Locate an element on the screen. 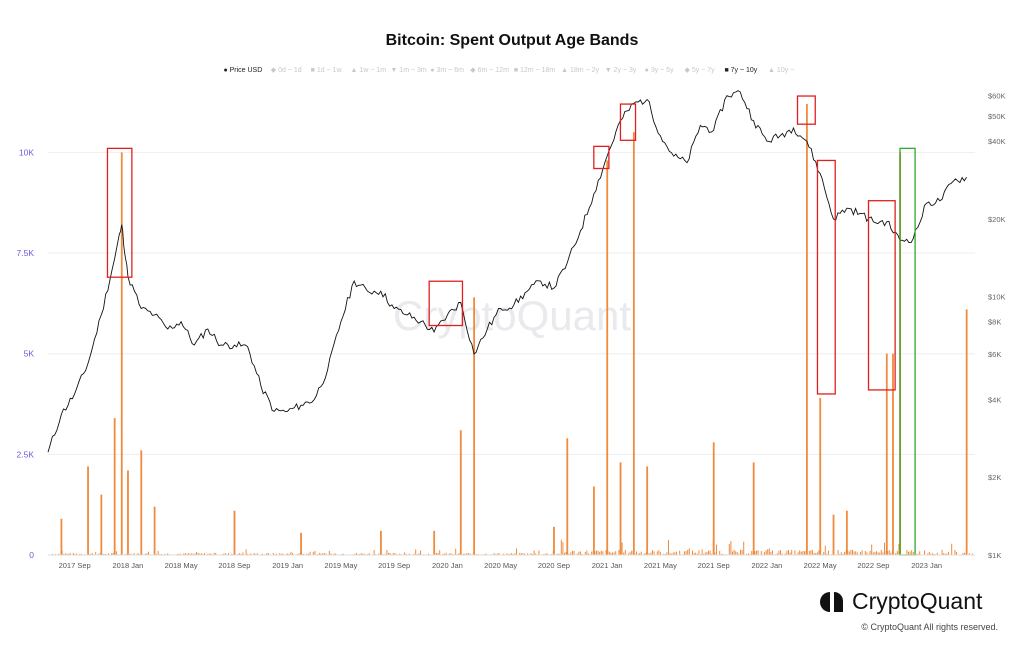 This screenshot has width=1024, height=645. chart-title: Bitcoin: Spent Output Age Bands is located at coordinates (512, 40).